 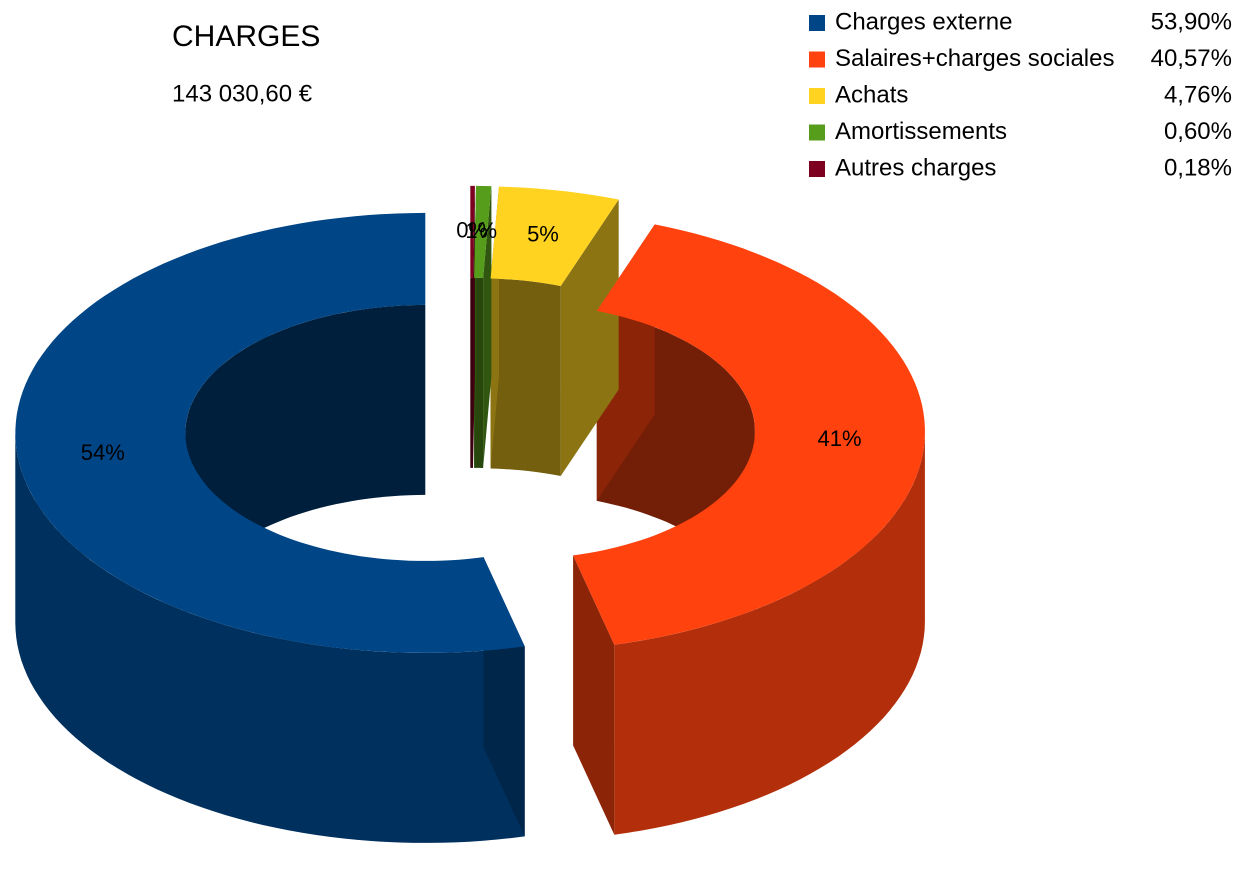 What do you see at coordinates (543, 234) in the screenshot?
I see `data-label: 5%` at bounding box center [543, 234].